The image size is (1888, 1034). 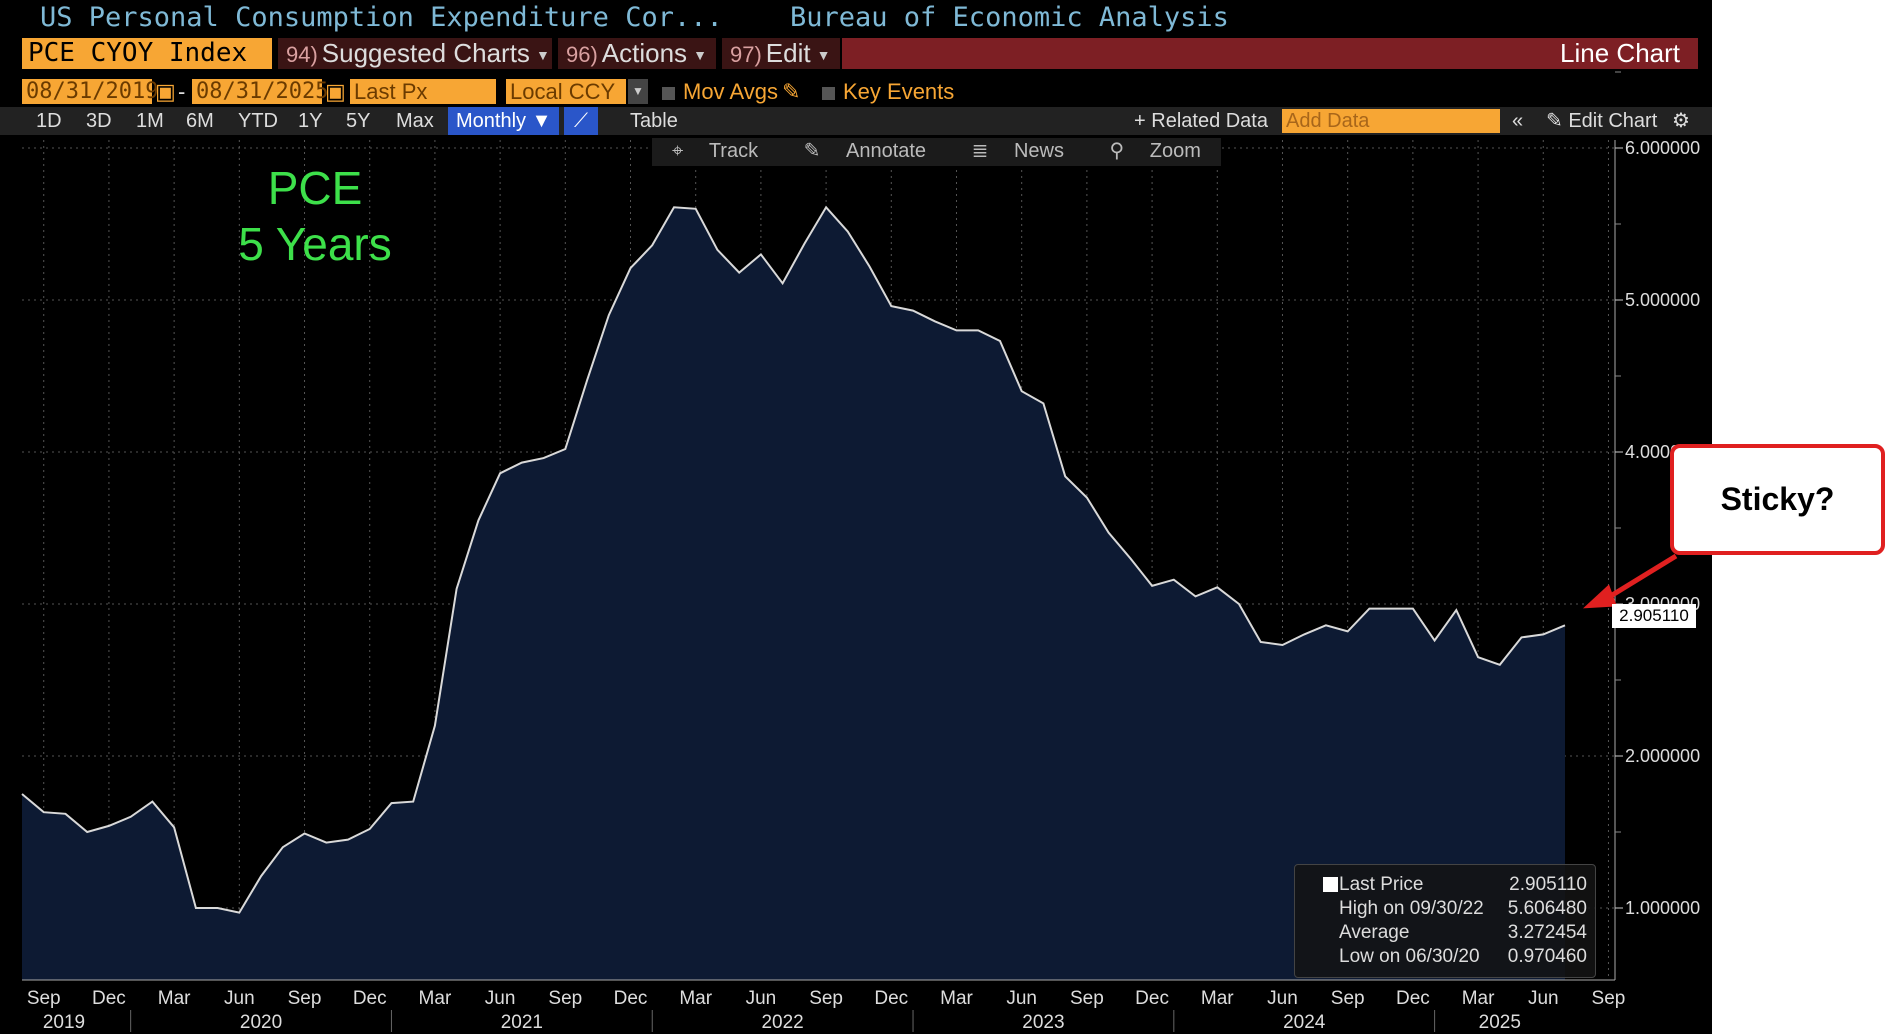 What do you see at coordinates (566, 91) in the screenshot?
I see `currency-select: Local CCY` at bounding box center [566, 91].